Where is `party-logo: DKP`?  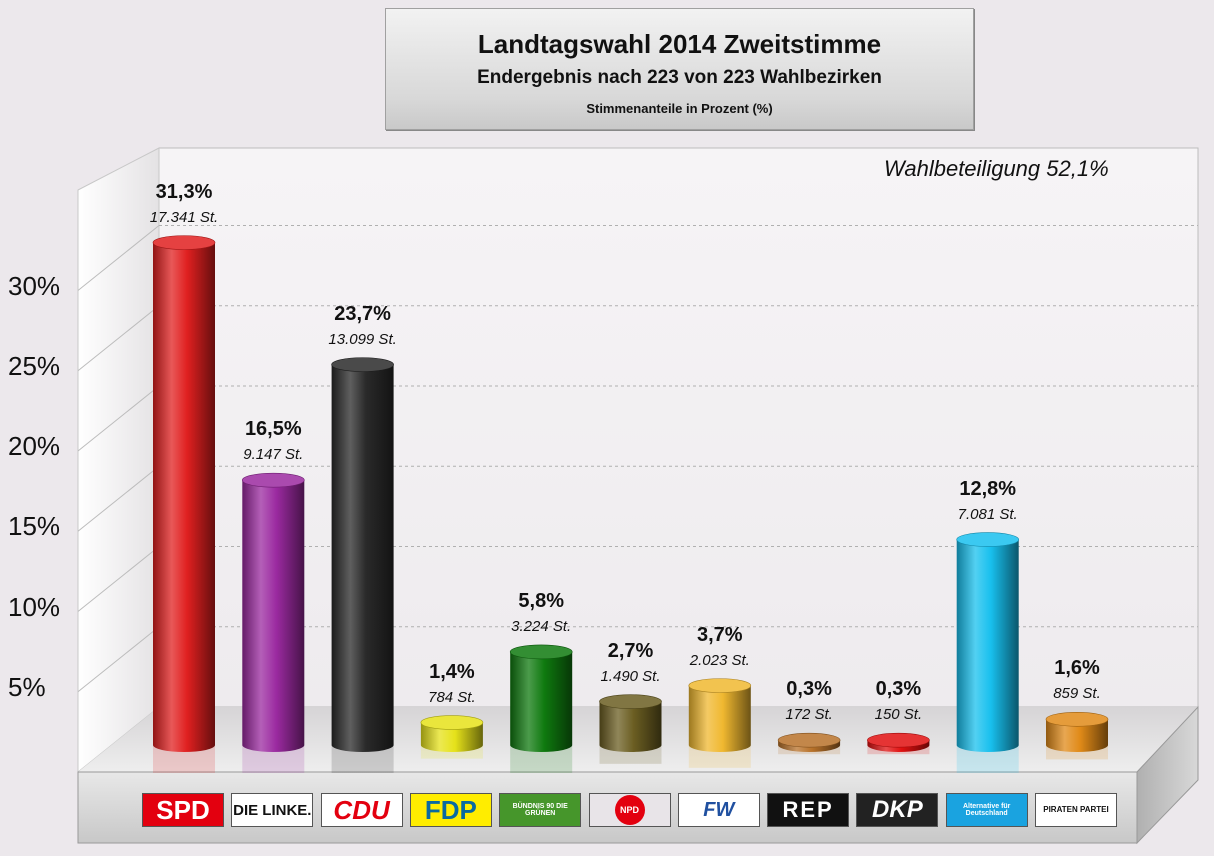
party-logo: DKP is located at coordinates (897, 810).